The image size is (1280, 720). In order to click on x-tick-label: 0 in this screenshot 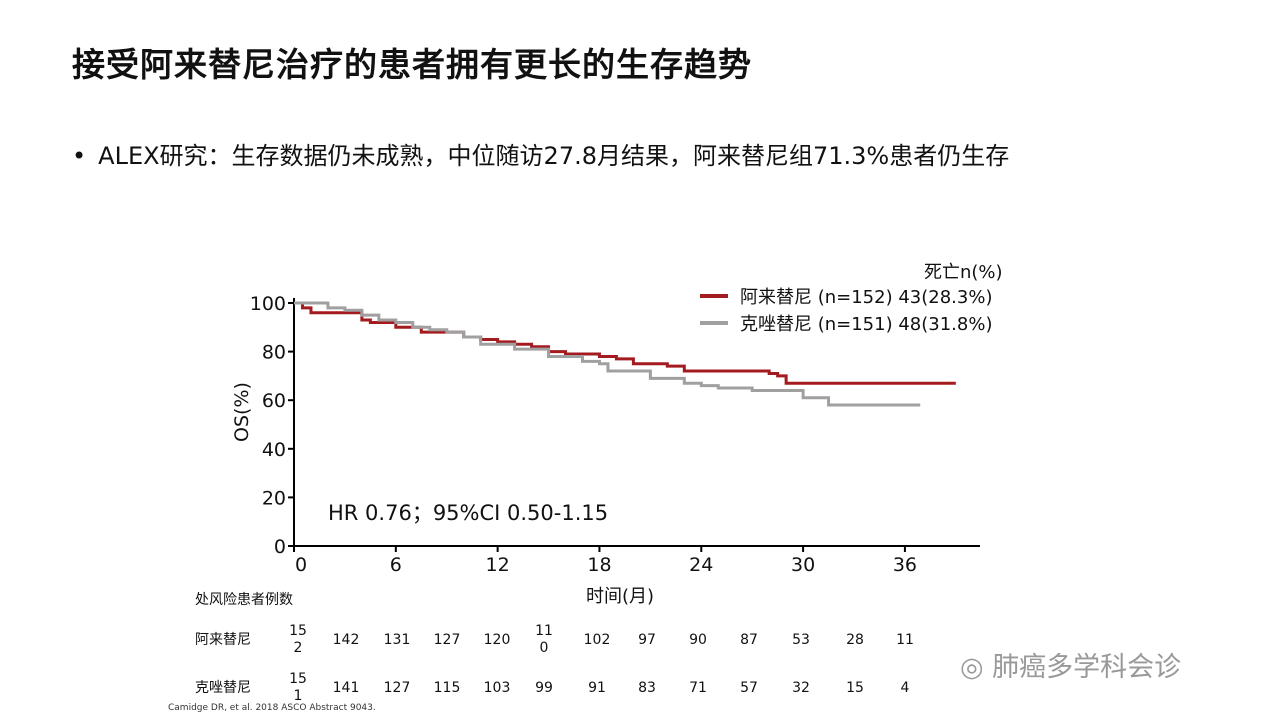, I will do `click(301, 565)`.